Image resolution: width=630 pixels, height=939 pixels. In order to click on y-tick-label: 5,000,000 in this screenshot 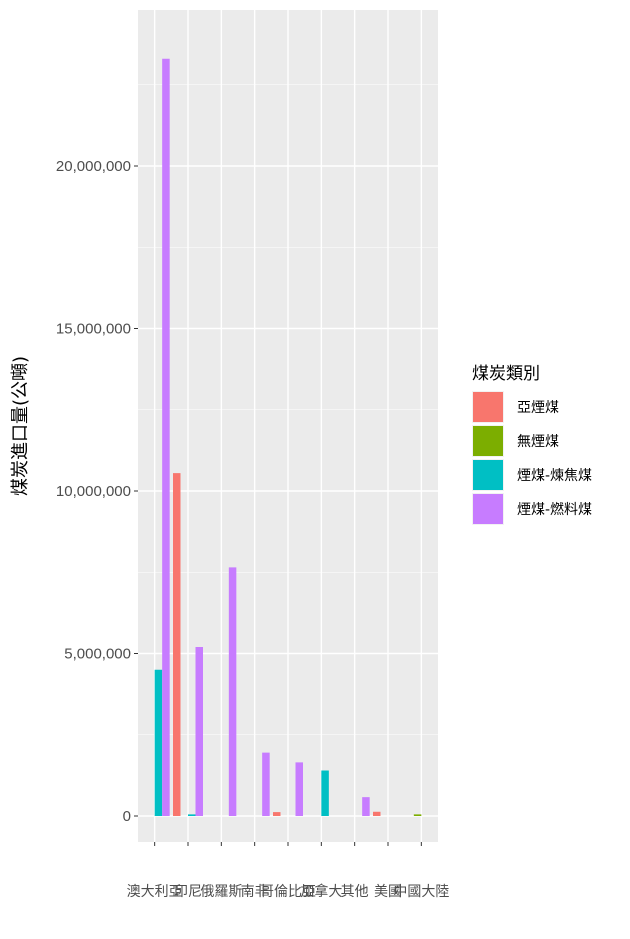, I will do `click(97, 654)`.